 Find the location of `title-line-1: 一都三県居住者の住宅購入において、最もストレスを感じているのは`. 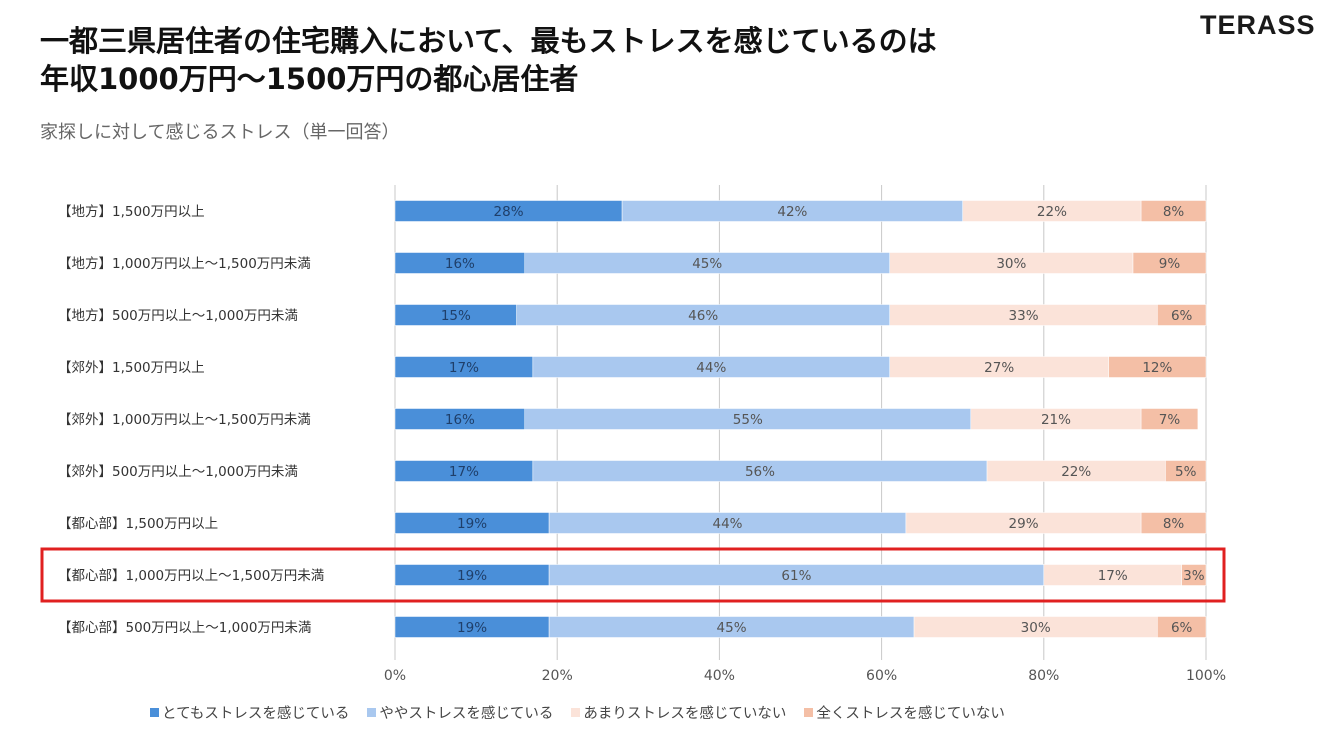

title-line-1: 一都三県居住者の住宅購入において、最もストレスを感じているのは is located at coordinates (488, 41).